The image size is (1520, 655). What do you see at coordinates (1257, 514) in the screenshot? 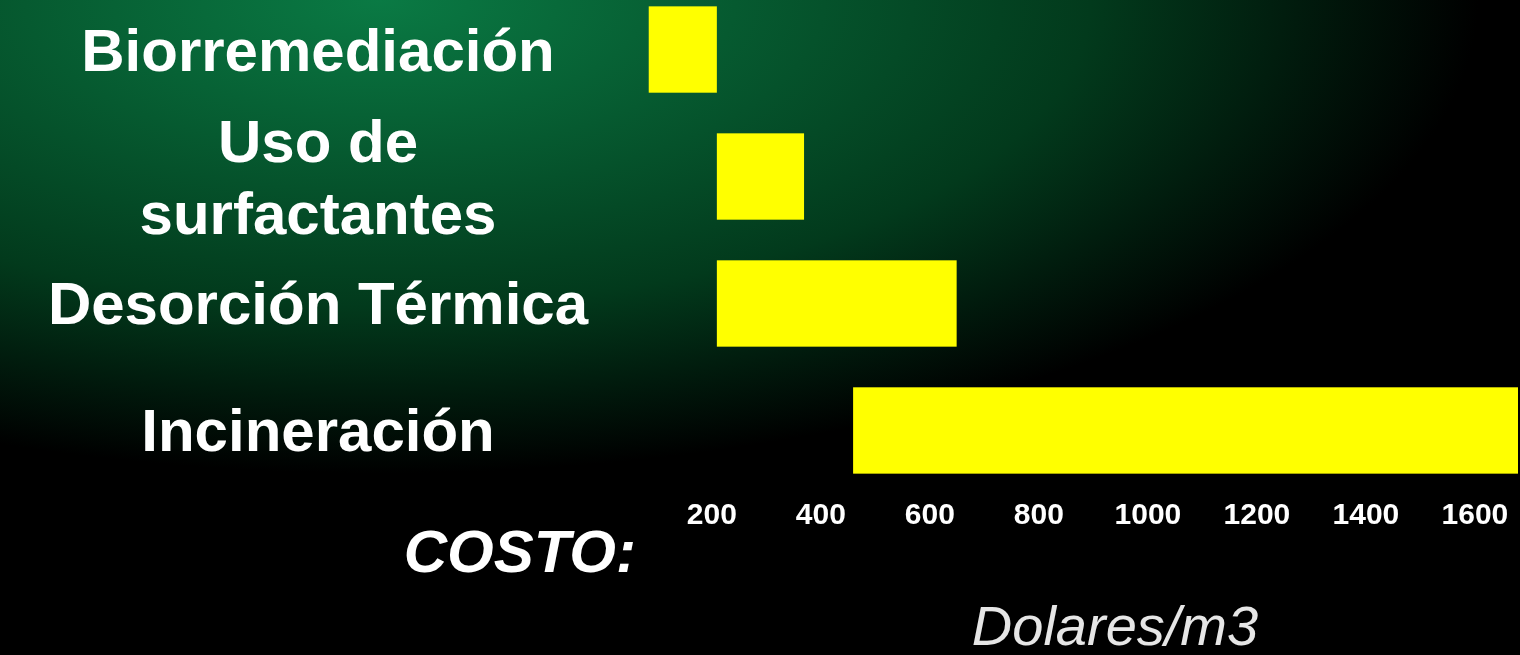
I see `x-tick-label: 1200` at bounding box center [1257, 514].